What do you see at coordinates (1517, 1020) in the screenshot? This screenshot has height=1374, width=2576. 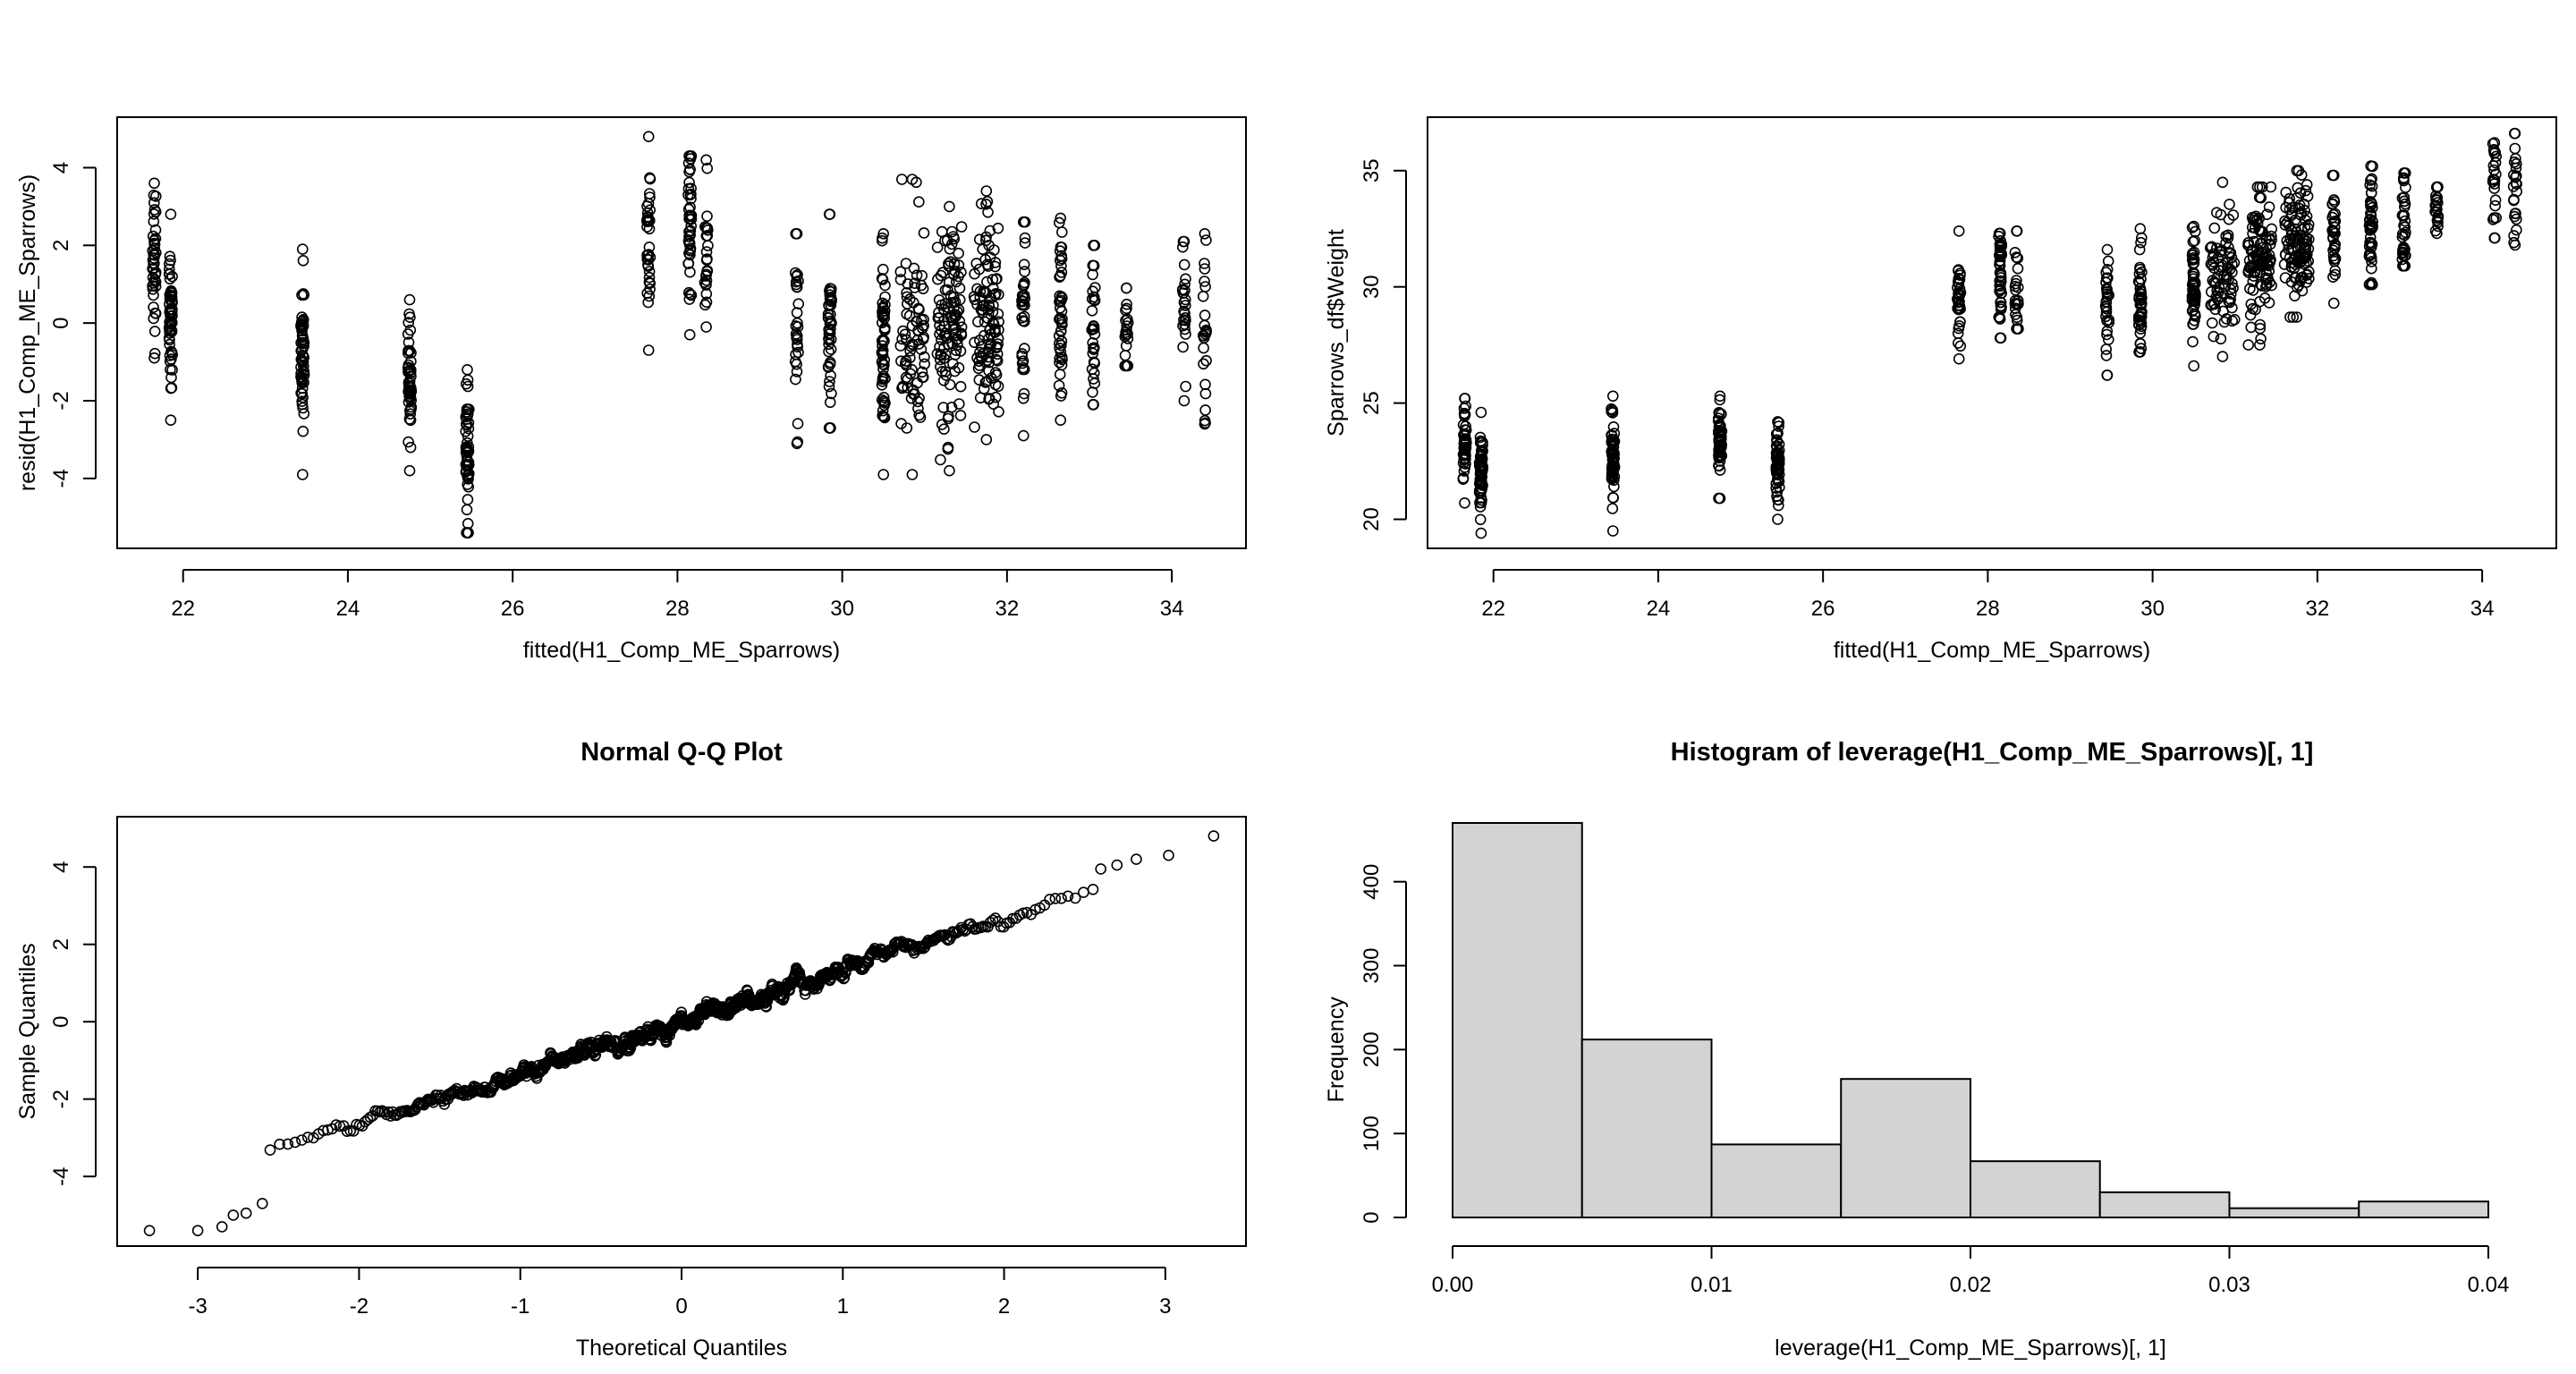 I see `histogram-bar` at bounding box center [1517, 1020].